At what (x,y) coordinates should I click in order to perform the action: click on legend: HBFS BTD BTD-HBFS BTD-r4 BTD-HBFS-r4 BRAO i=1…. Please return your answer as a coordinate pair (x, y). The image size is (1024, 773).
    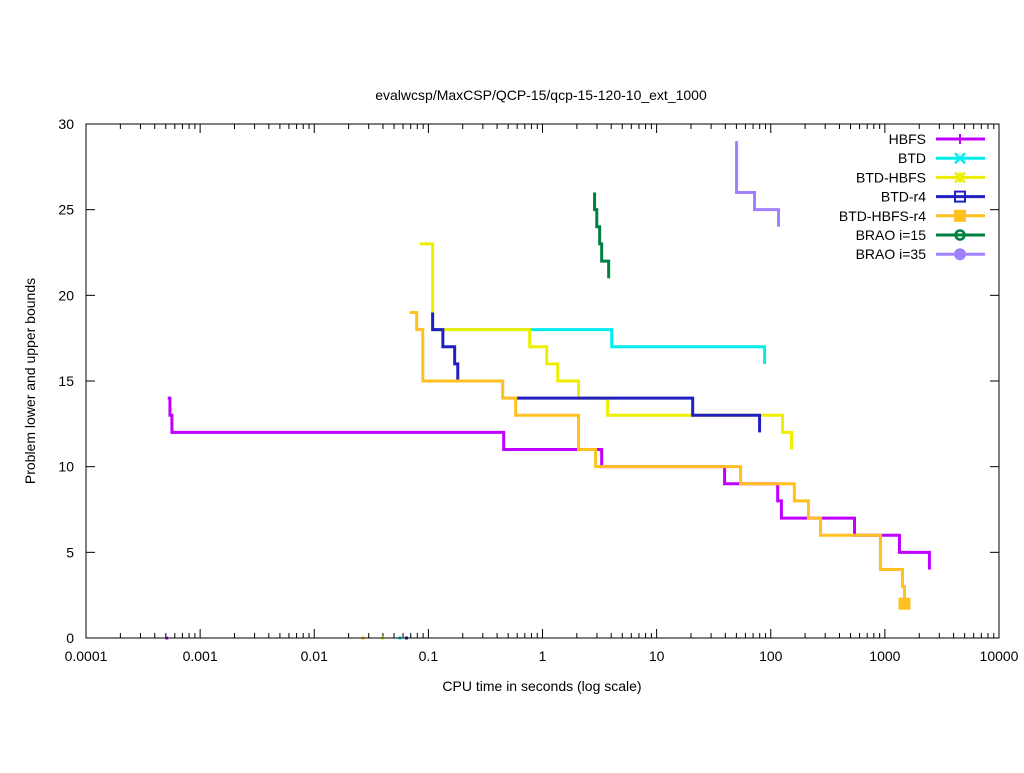
    Looking at the image, I should click on (912, 196).